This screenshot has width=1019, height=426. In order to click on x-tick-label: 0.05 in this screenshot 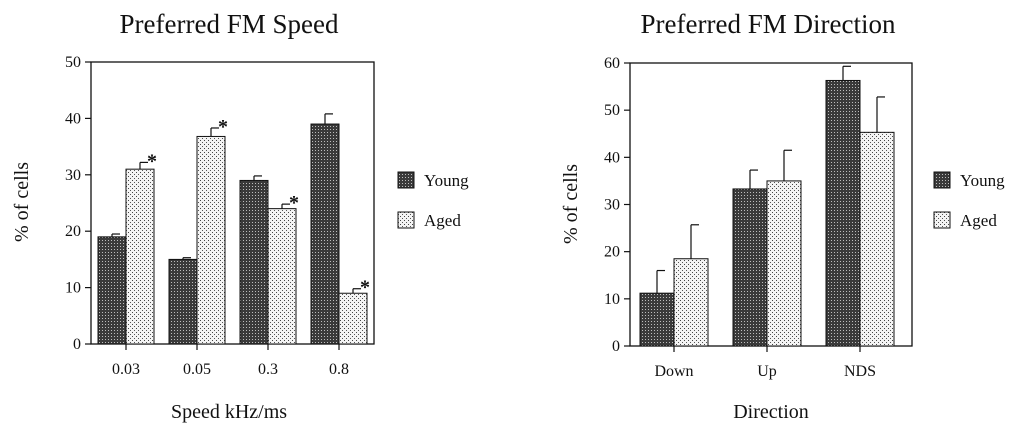, I will do `click(197, 369)`.